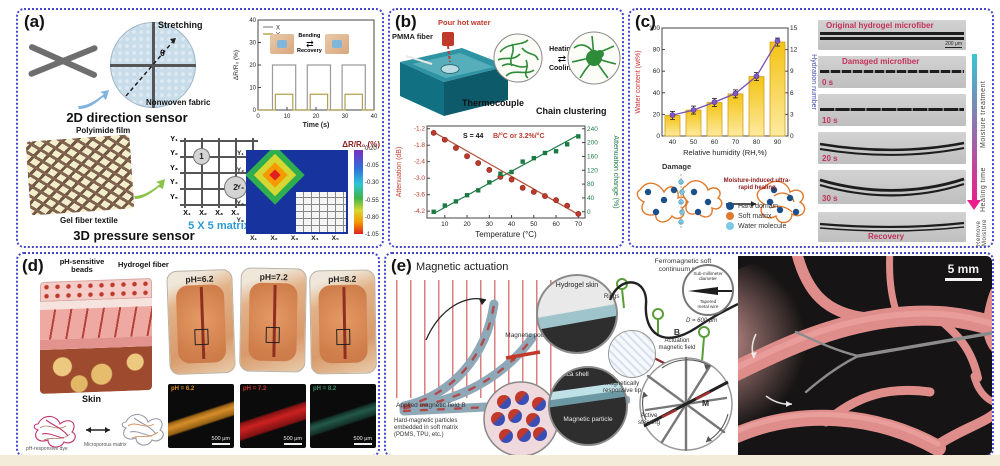 This screenshot has height=466, width=1000. What do you see at coordinates (677, 332) in the screenshot?
I see `b-field-label: B` at bounding box center [677, 332].